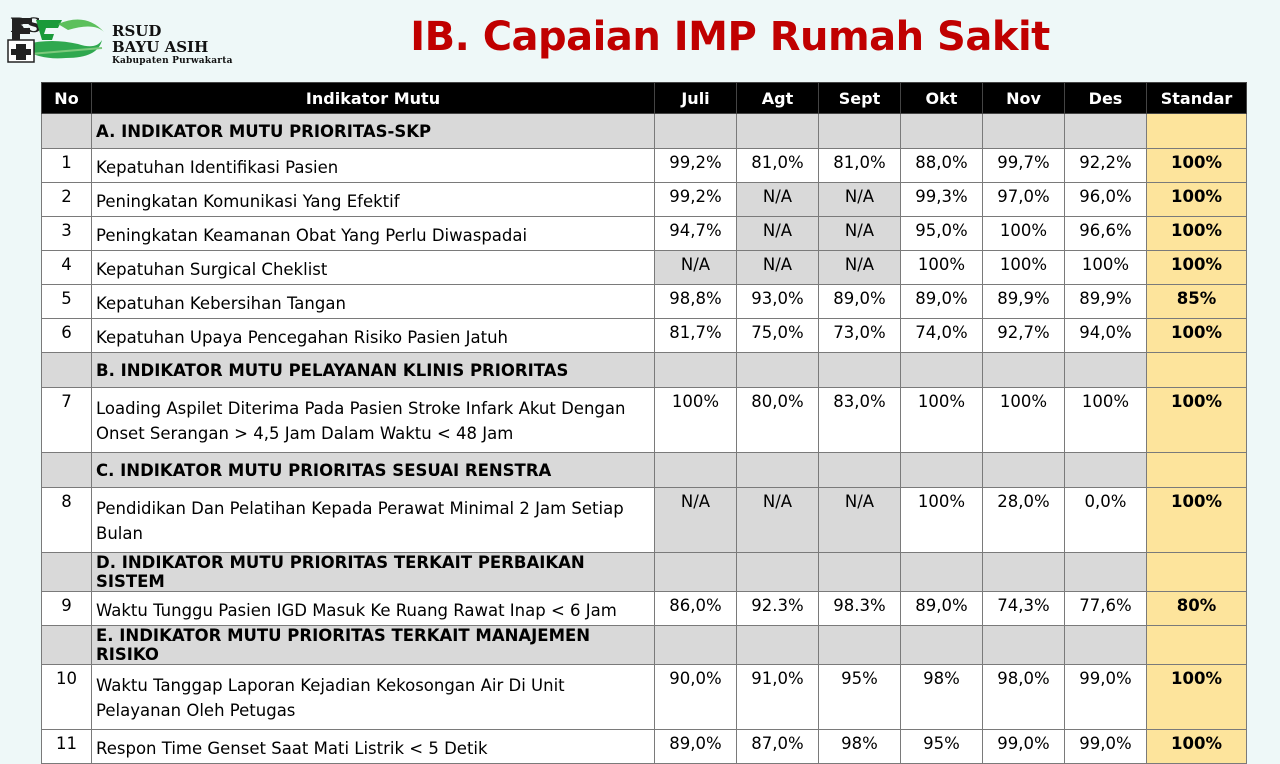  What do you see at coordinates (696, 98) in the screenshot?
I see `header-juli: Juli` at bounding box center [696, 98].